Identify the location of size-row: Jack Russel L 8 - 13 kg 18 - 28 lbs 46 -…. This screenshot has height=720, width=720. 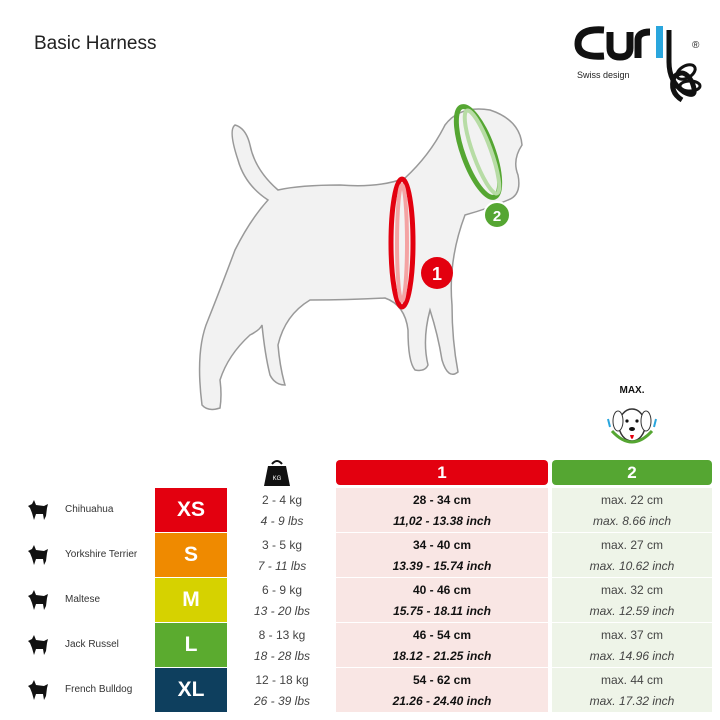
(360, 645).